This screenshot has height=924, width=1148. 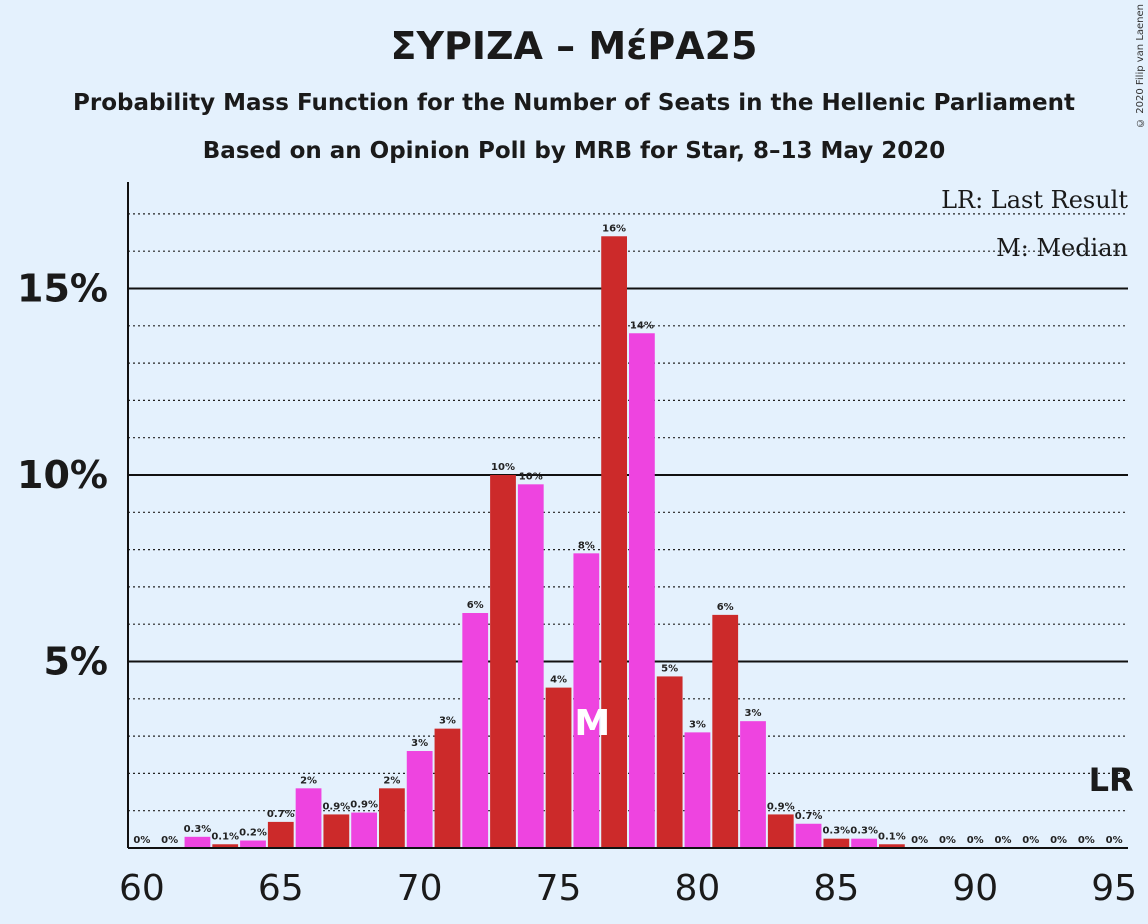 I want to click on data-label: 16%, so click(x=614, y=228).